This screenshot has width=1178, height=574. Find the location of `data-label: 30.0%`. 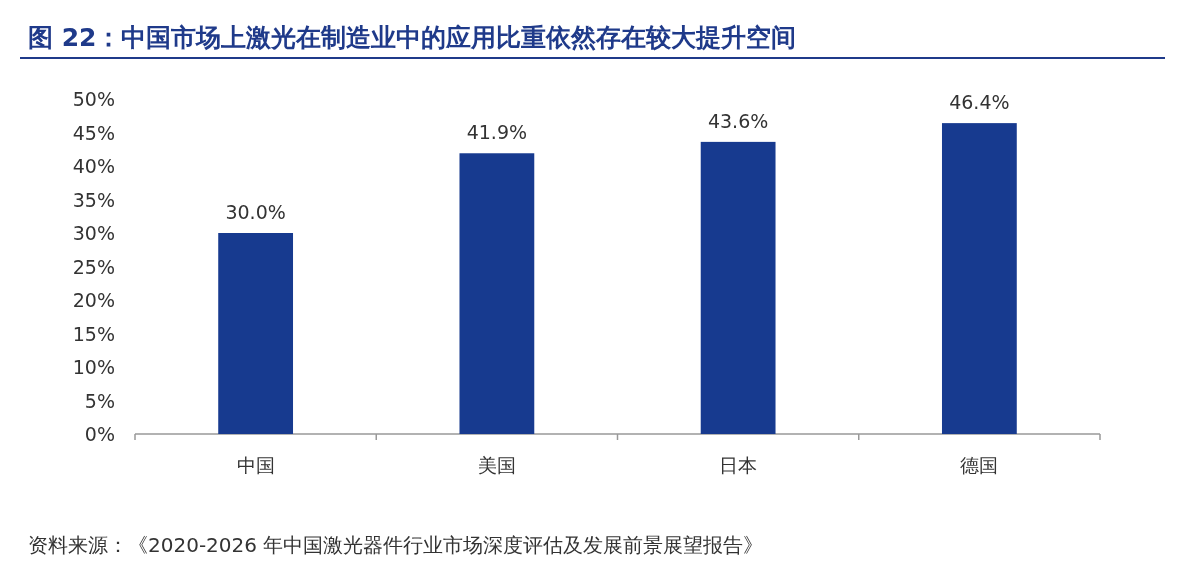

data-label: 30.0% is located at coordinates (255, 212).